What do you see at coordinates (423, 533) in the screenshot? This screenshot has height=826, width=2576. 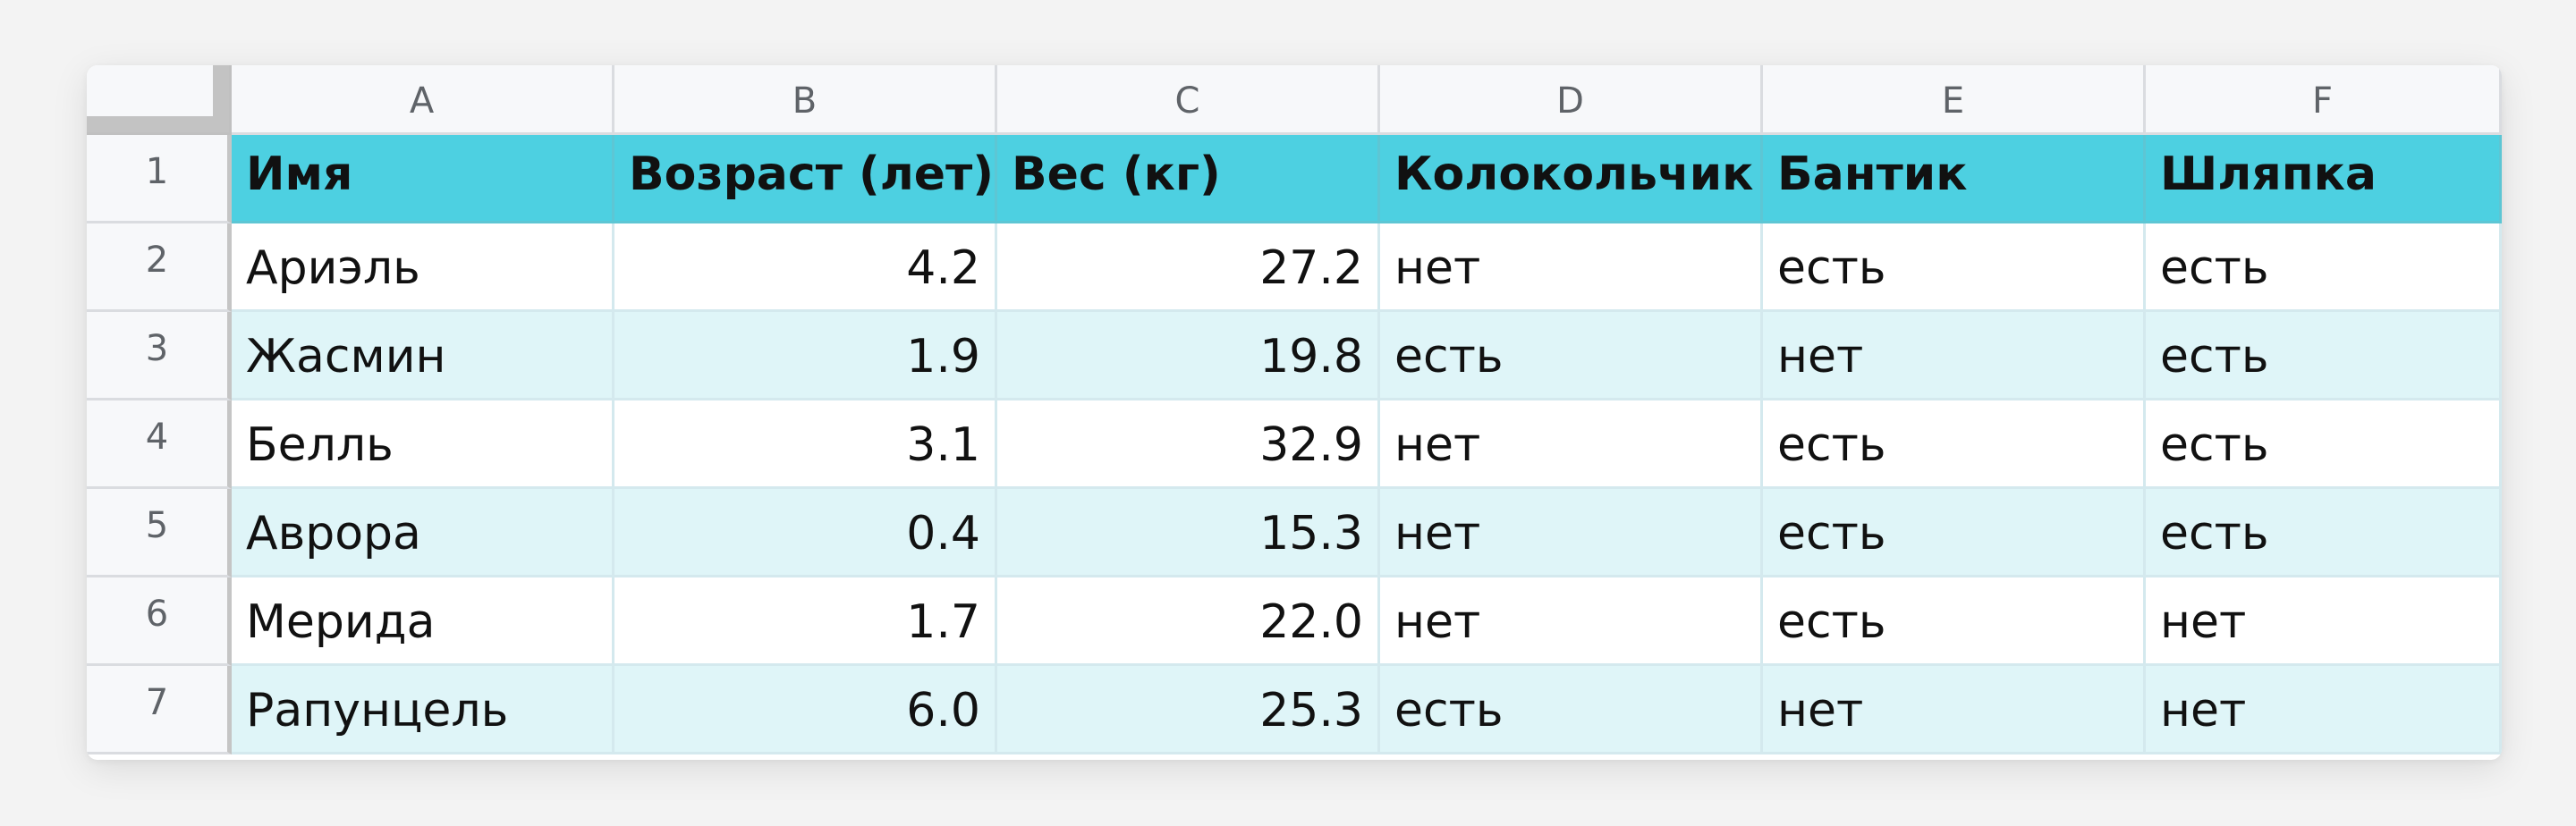 I see `cell-a5: Аврора` at bounding box center [423, 533].